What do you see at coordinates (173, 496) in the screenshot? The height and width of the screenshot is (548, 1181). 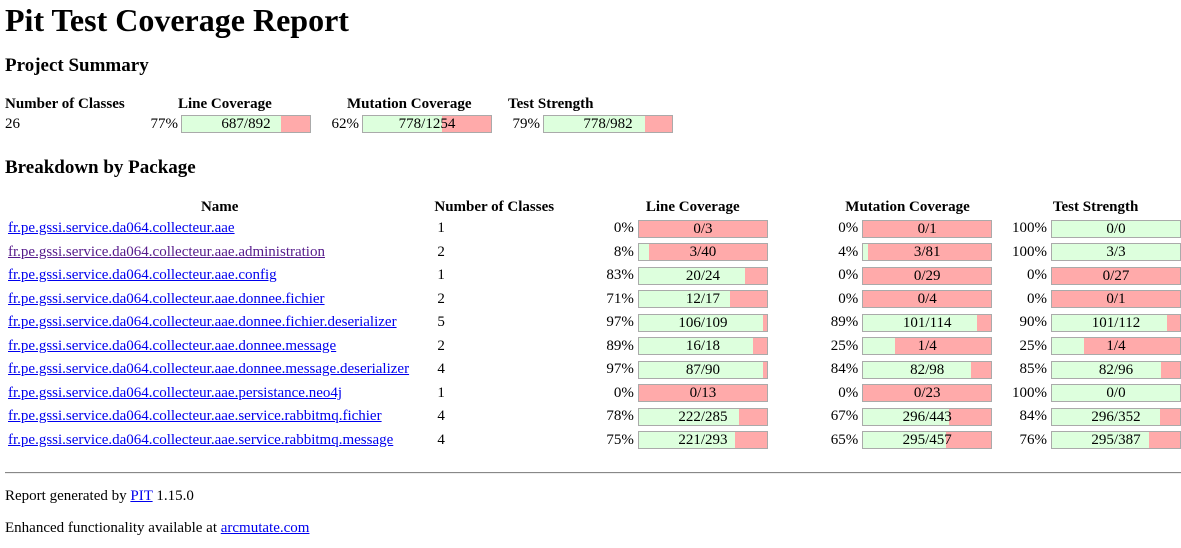 I see `footer-version: 1.15.0` at bounding box center [173, 496].